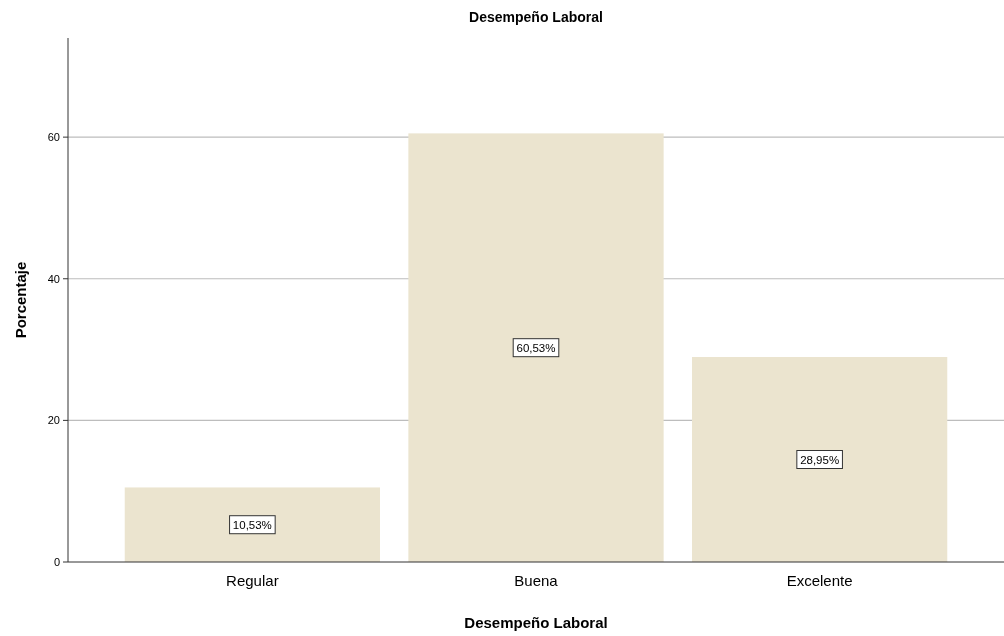  I want to click on y-tick-label: 0, so click(56, 562).